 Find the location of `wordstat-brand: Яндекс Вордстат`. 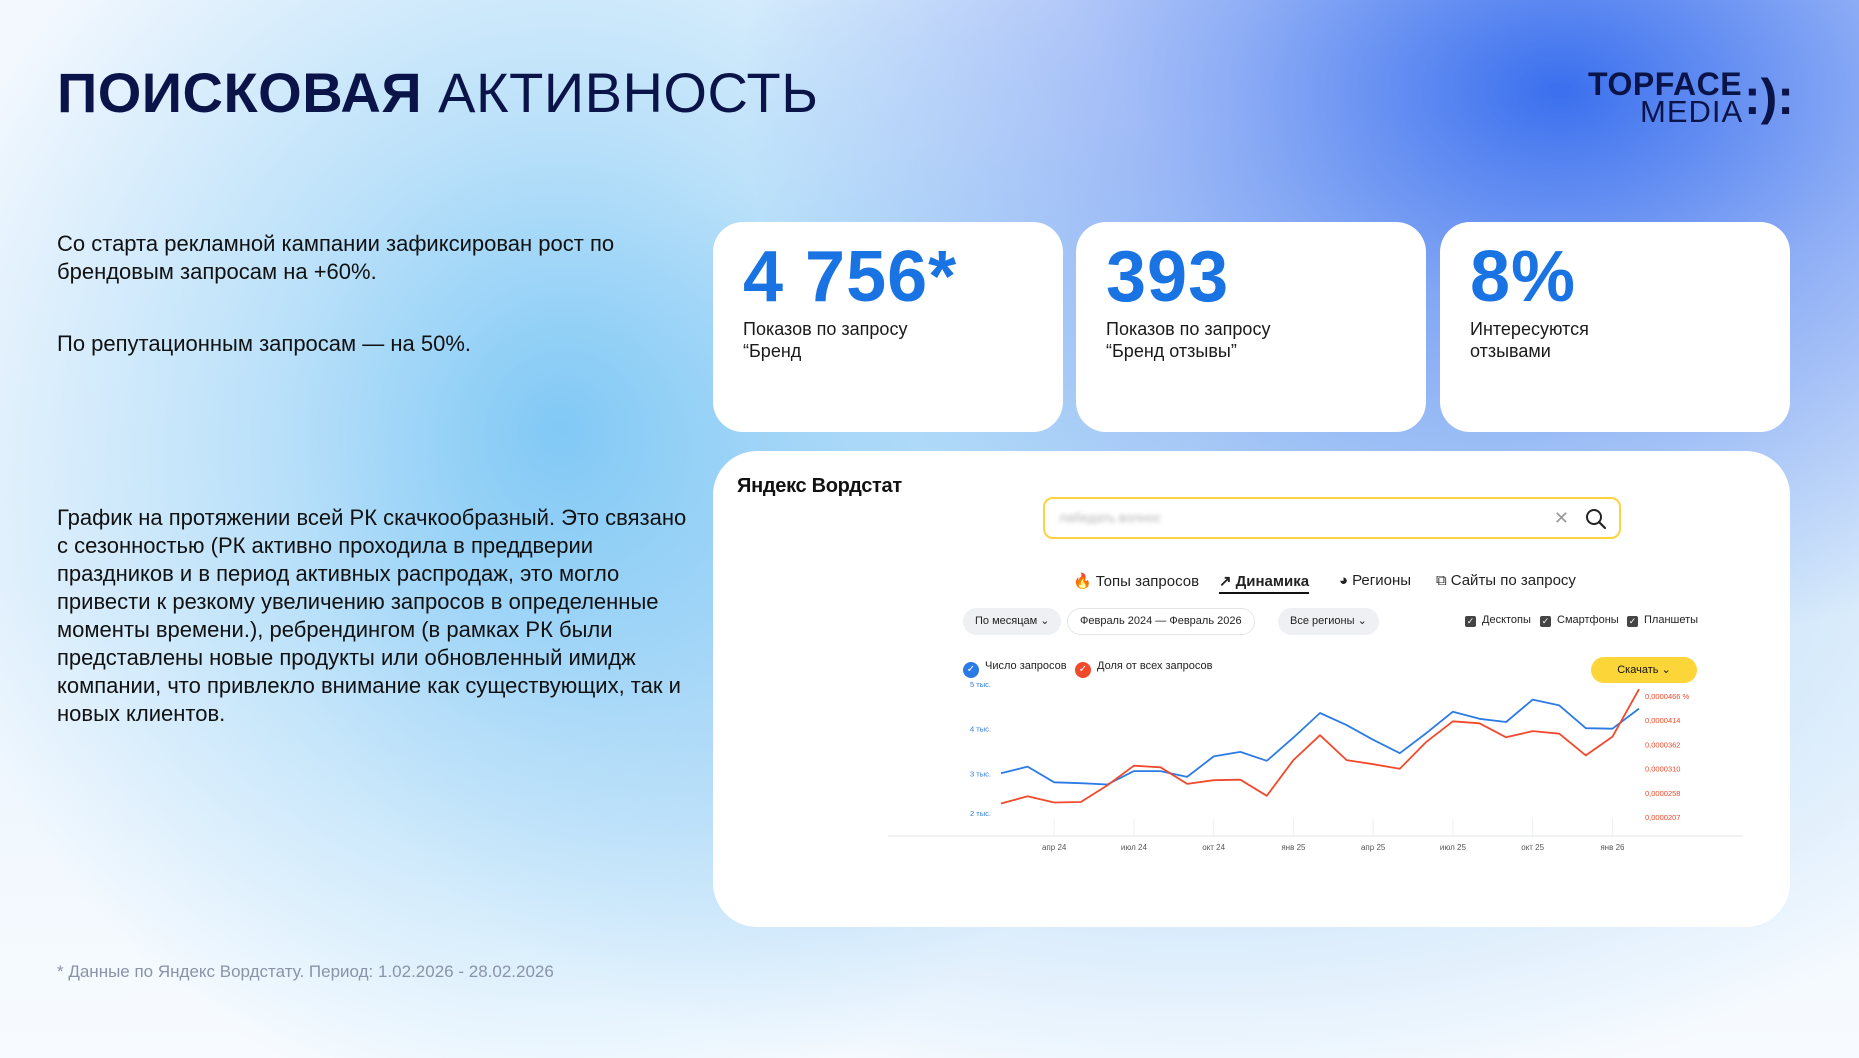

wordstat-brand: Яндекс Вордстат is located at coordinates (819, 486).